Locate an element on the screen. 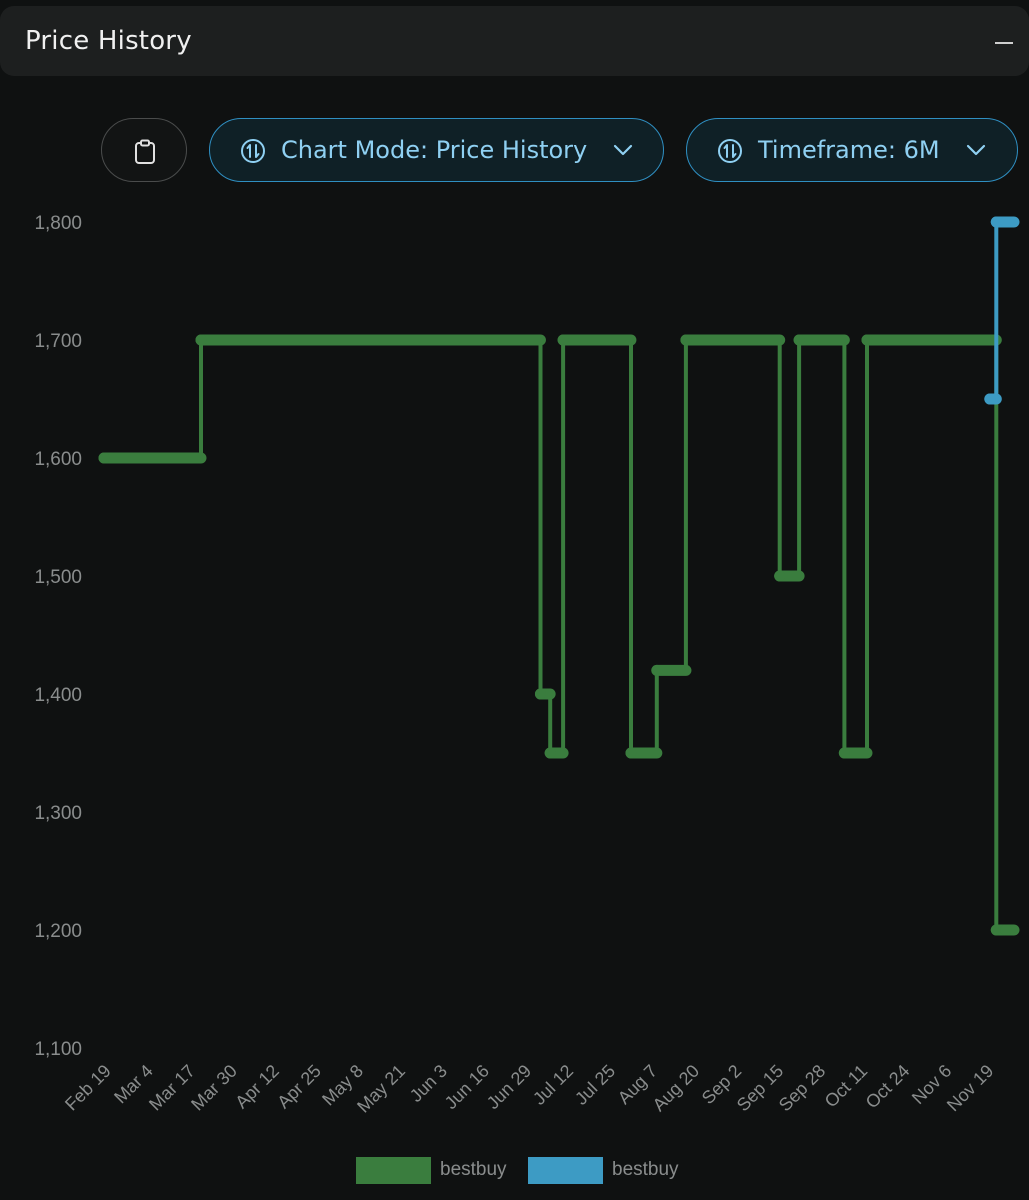  chart-mode-label: Chart Mode: Price History is located at coordinates (434, 150).